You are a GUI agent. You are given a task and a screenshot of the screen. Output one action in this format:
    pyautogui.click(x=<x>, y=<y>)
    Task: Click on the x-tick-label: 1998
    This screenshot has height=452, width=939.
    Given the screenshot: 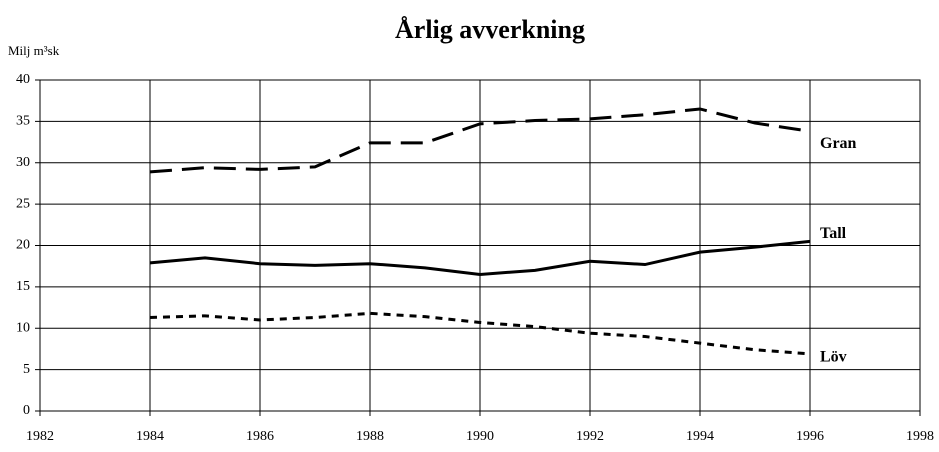 What is the action you would take?
    pyautogui.click(x=920, y=436)
    